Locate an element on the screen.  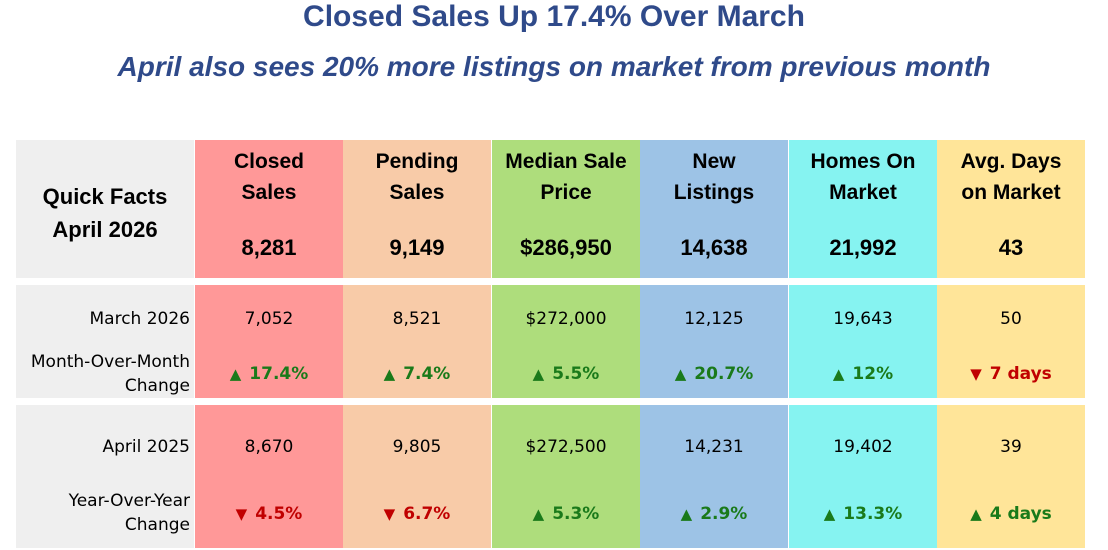
column-days: Avg. Days on Market 43 50 ▼ 7 days 39 ▲ 4 days is located at coordinates (1011, 344).